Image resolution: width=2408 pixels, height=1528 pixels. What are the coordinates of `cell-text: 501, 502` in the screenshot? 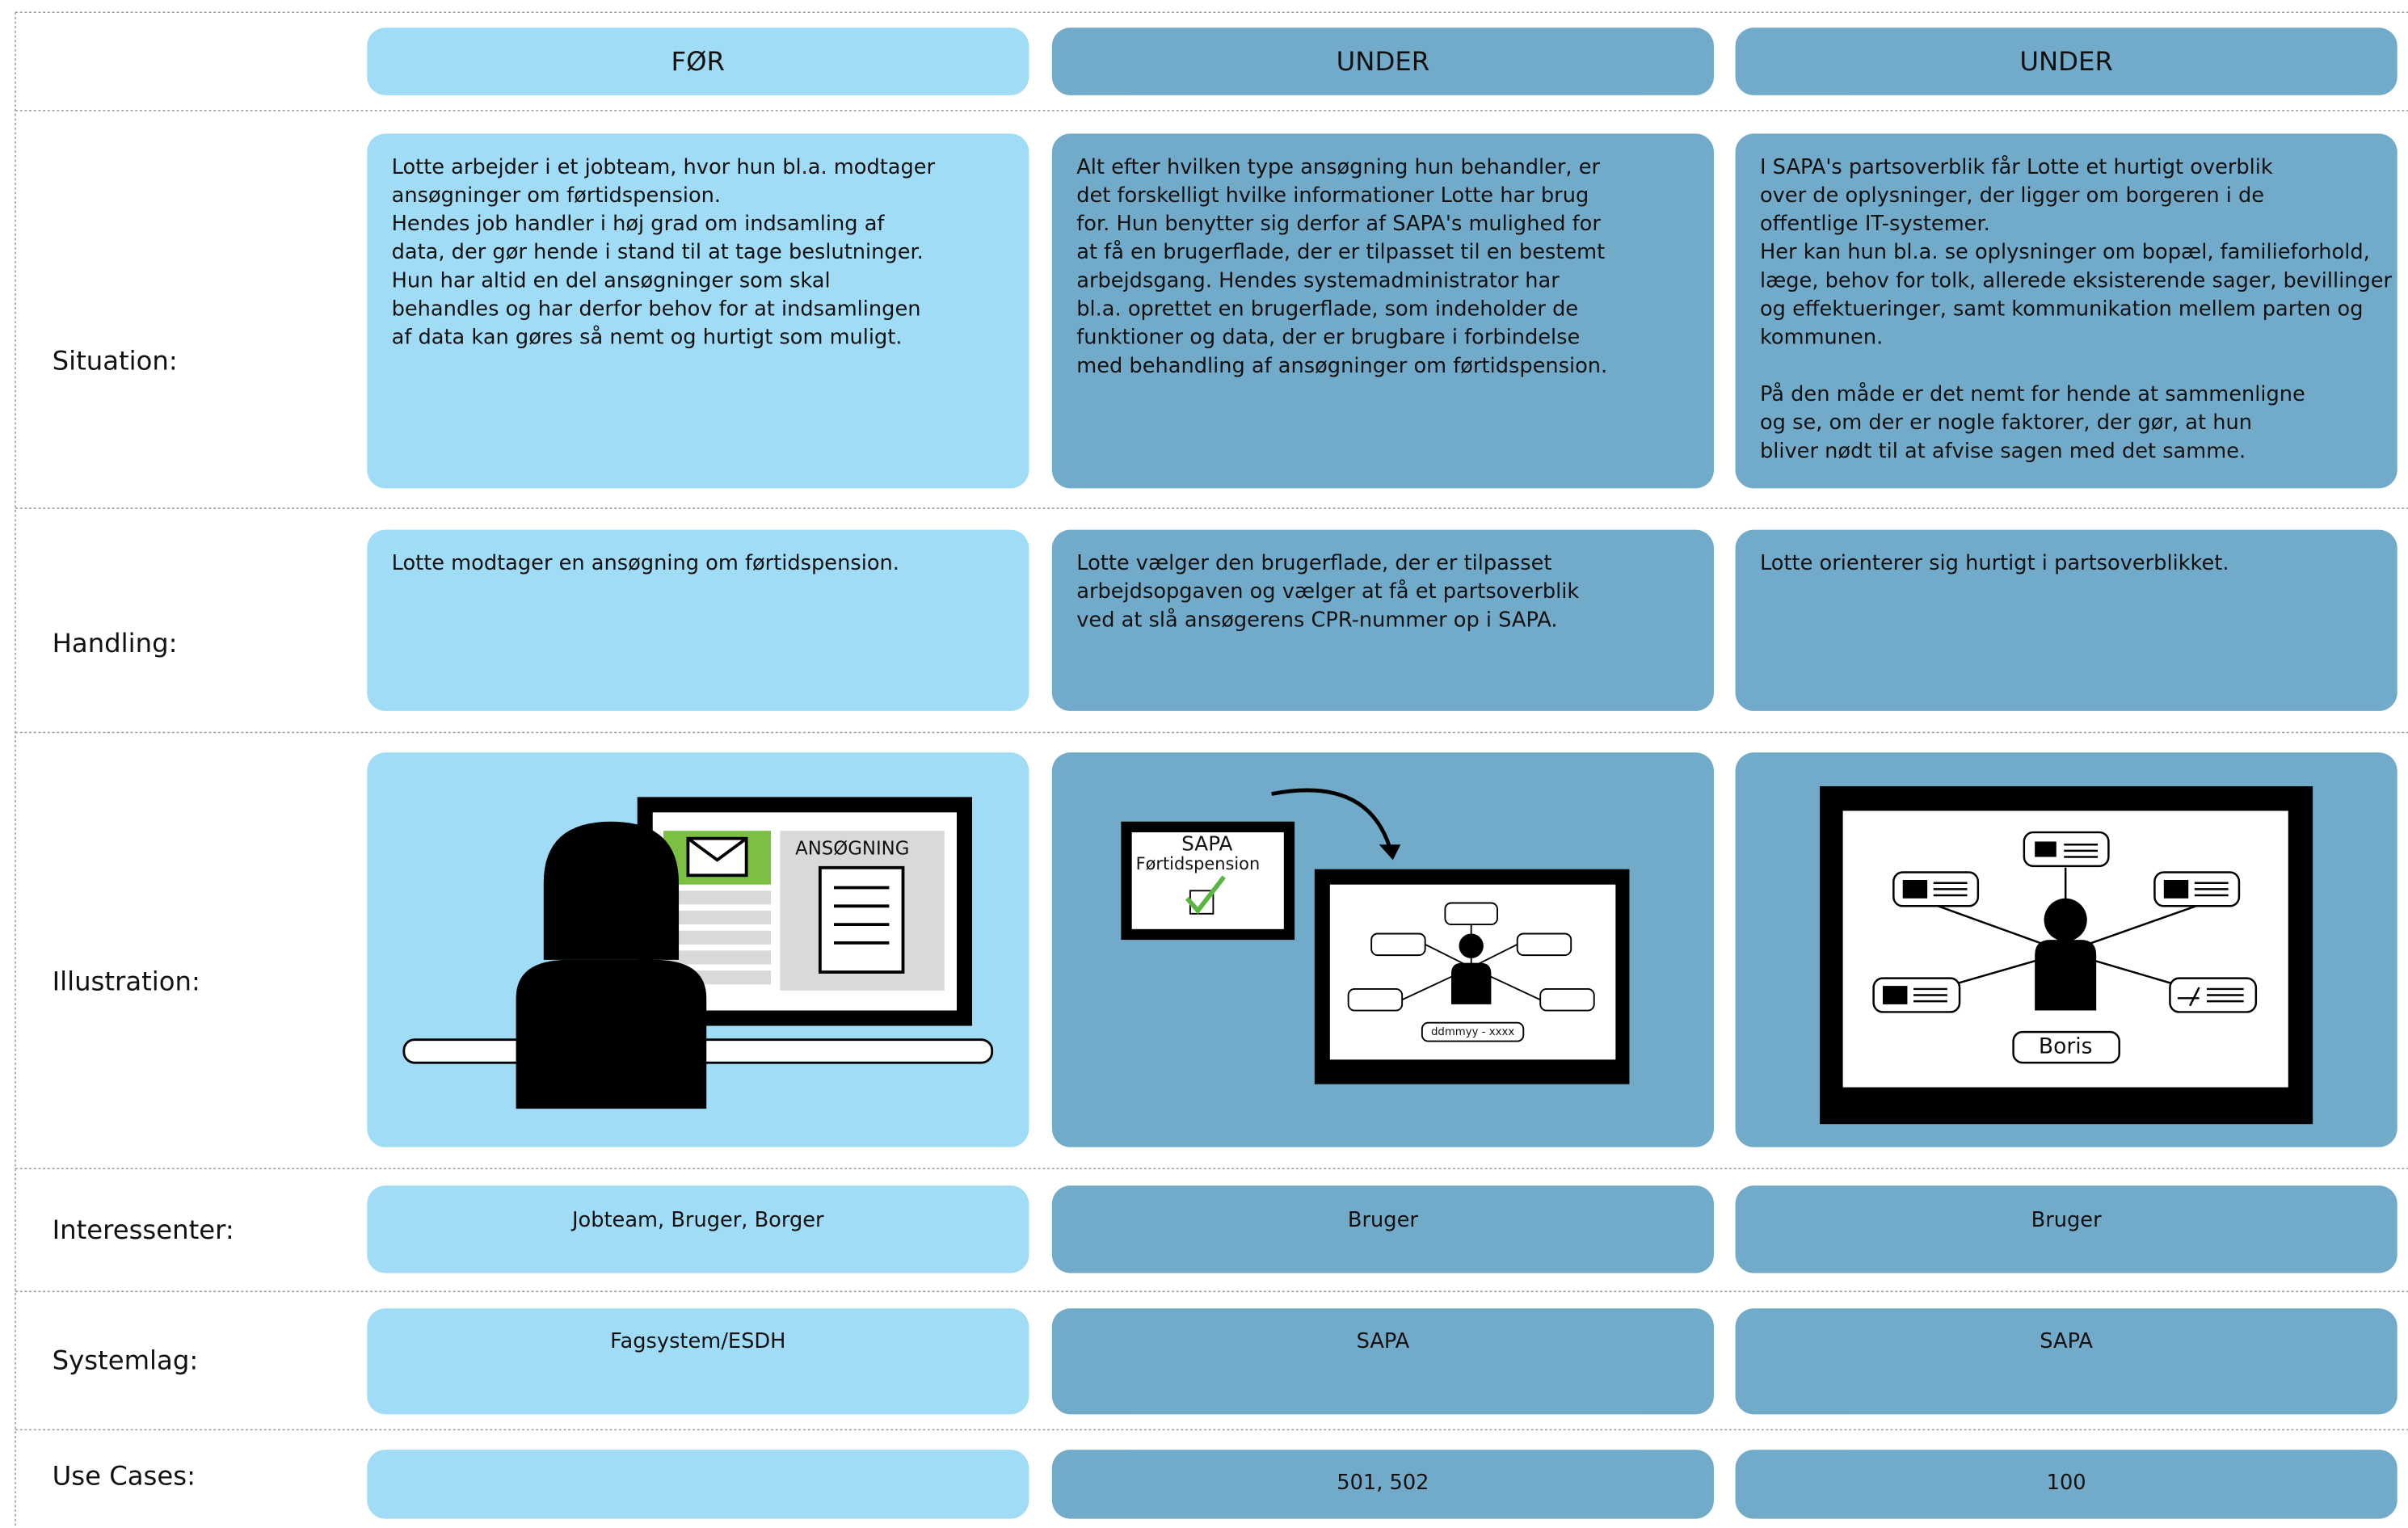 It's located at (1383, 1483).